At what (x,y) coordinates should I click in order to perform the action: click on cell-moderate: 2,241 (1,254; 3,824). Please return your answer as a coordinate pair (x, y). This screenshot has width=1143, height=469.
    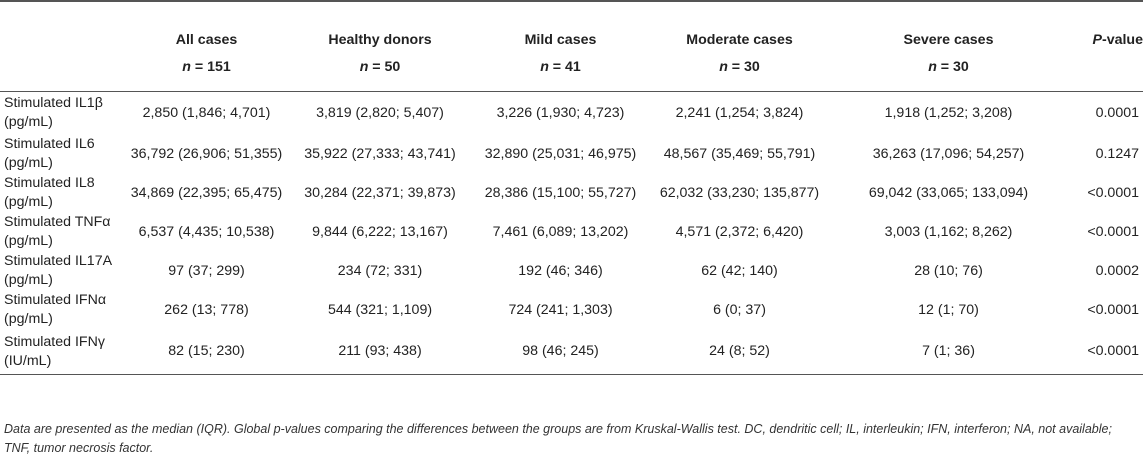
    Looking at the image, I should click on (739, 112).